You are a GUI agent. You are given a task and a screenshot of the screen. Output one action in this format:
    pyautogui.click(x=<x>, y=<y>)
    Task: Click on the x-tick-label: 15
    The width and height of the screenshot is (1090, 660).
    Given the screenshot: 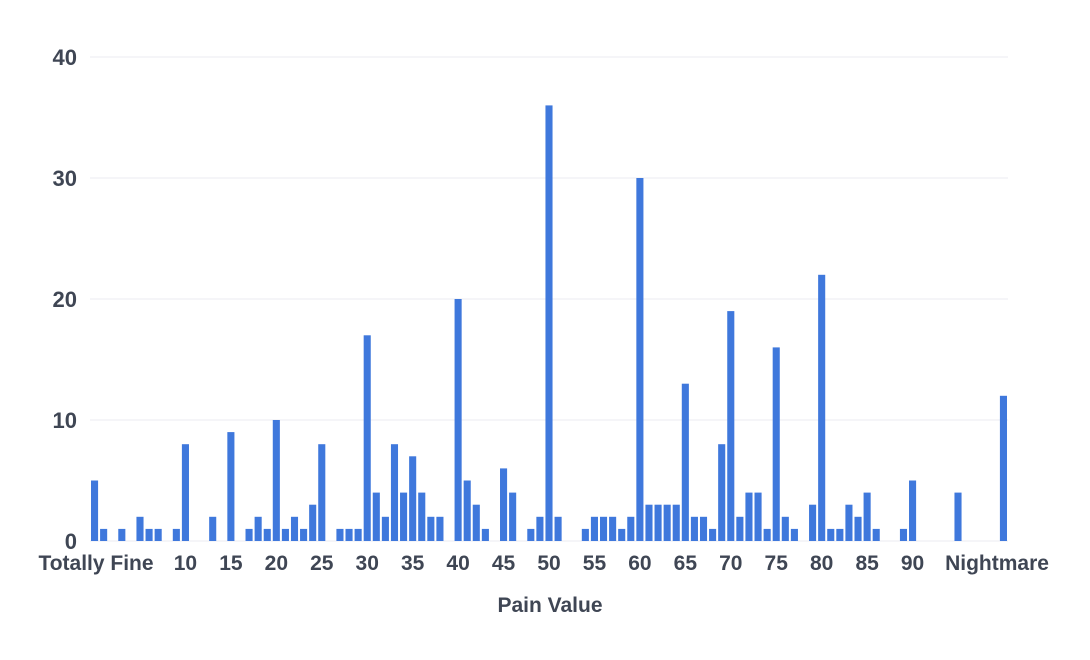 What is the action you would take?
    pyautogui.click(x=231, y=563)
    